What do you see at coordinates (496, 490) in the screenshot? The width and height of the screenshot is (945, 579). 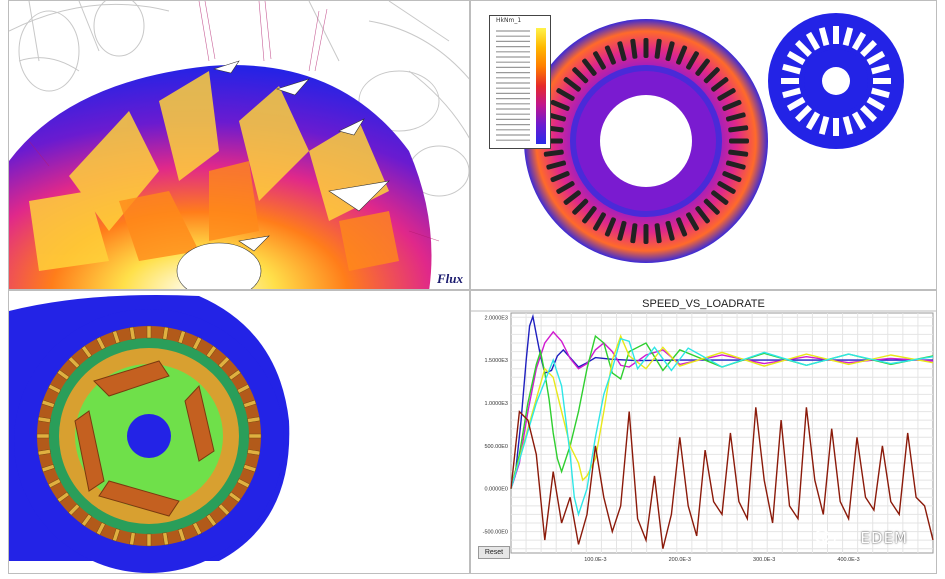 I see `y-tick-label: 0.0000E0` at bounding box center [496, 490].